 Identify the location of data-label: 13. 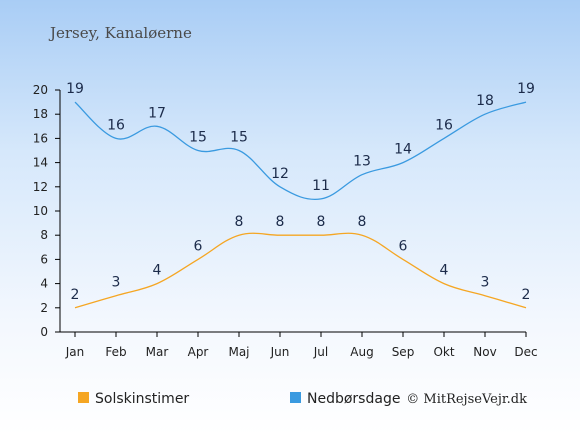
(362, 162).